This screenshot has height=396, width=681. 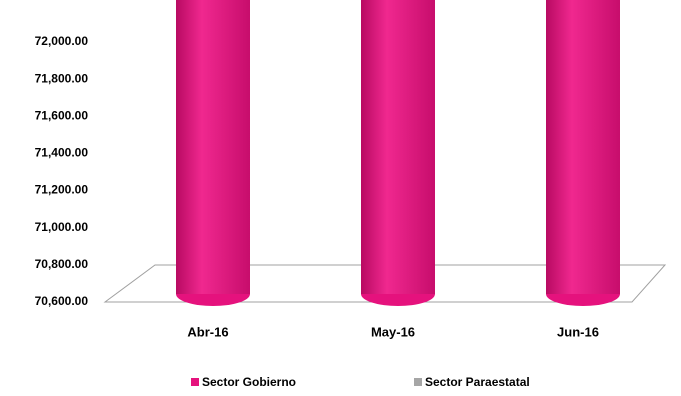 What do you see at coordinates (62, 227) in the screenshot?
I see `y-tick-label: 71,000.00` at bounding box center [62, 227].